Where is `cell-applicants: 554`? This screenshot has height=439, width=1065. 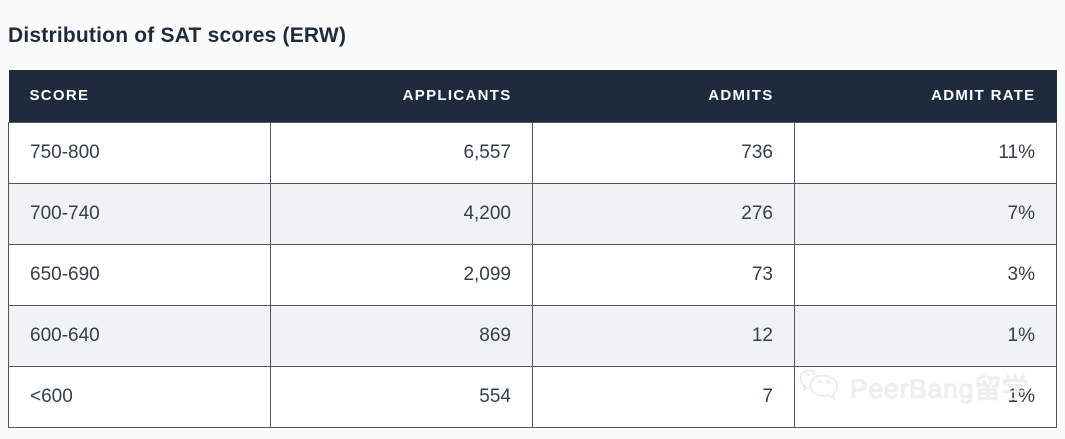 cell-applicants: 554 is located at coordinates (401, 396).